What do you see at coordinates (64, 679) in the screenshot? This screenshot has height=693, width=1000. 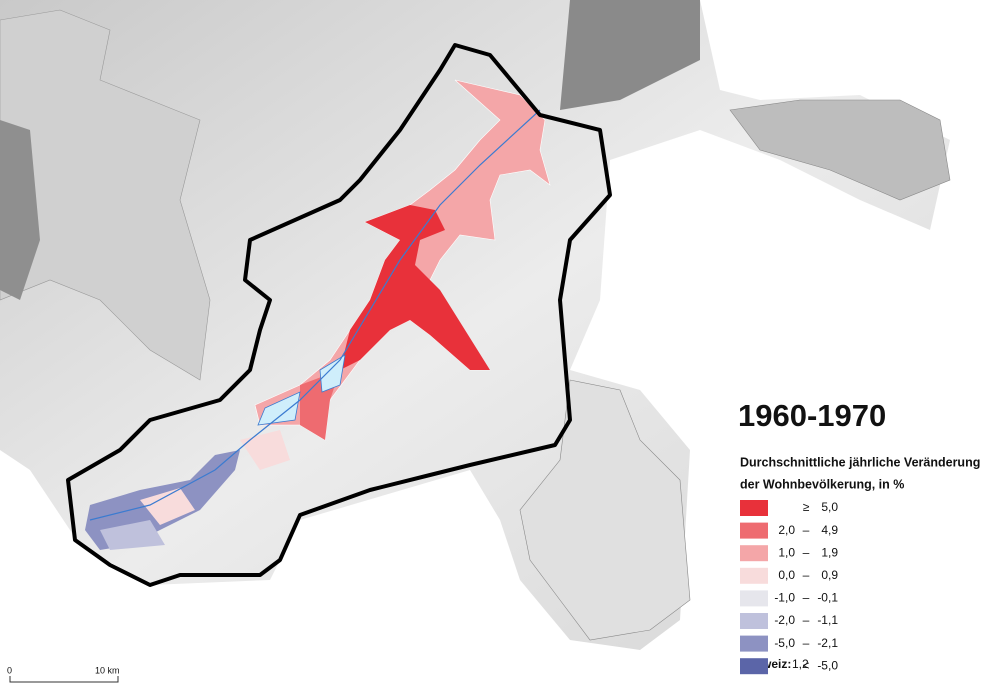 I see `scale-line` at bounding box center [64, 679].